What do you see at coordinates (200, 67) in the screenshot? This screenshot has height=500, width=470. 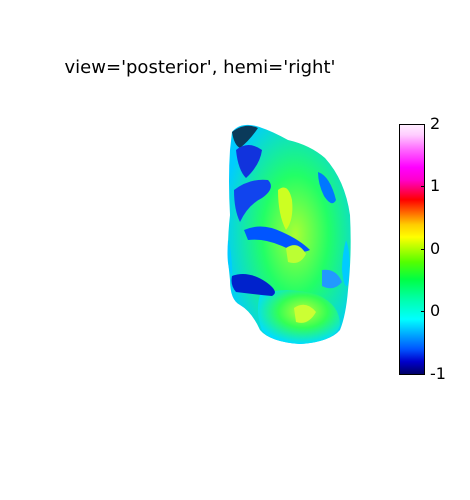 I see `chart-title: view='posterior', hemi='right'` at bounding box center [200, 67].